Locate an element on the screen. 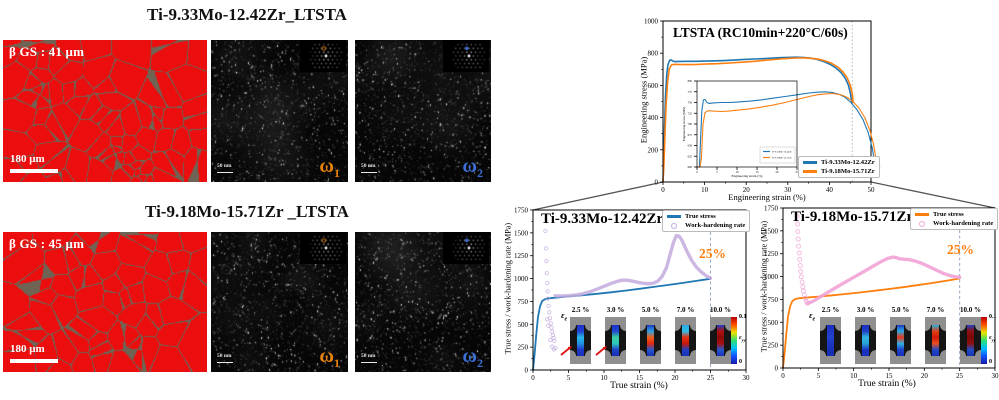 Image resolution: width=999 pixels, height=400 pixels. svg-text: 800 is located at coordinates (653, 54).